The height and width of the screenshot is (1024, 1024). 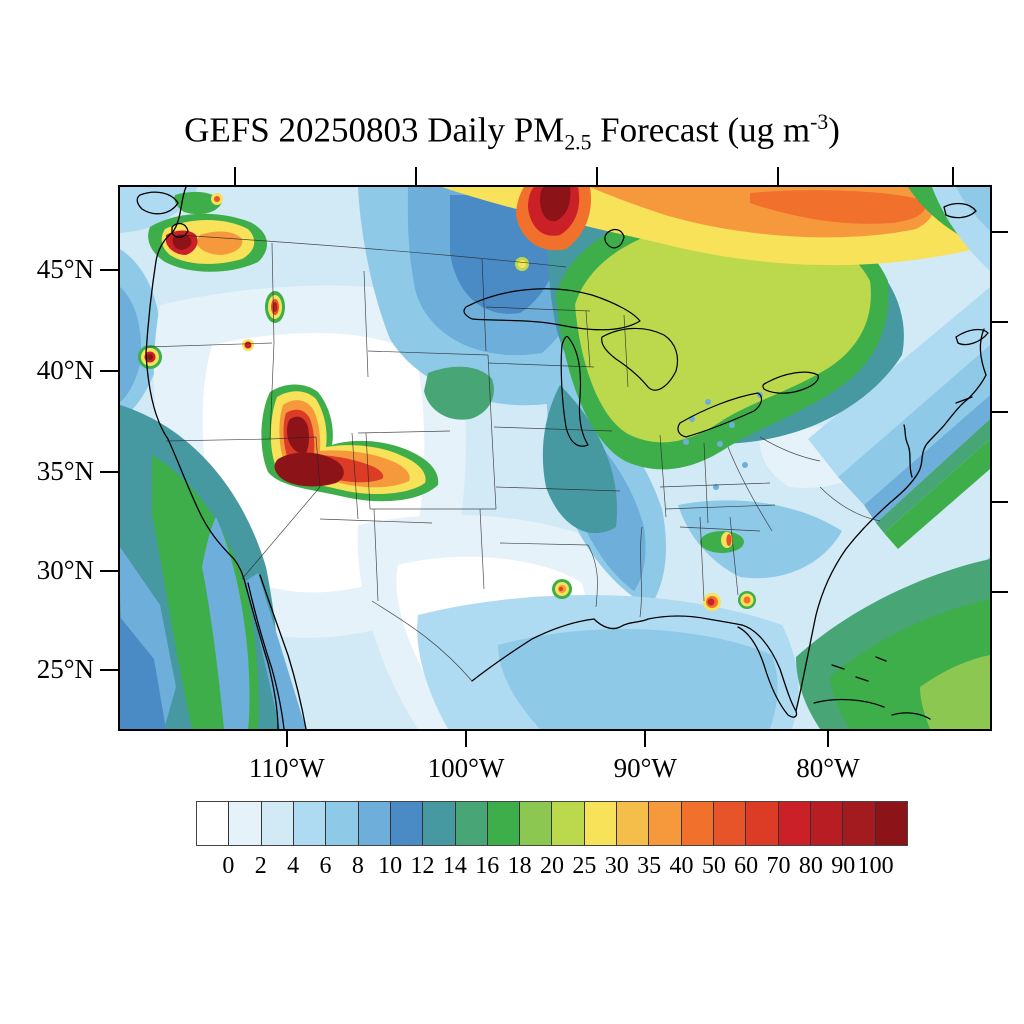 What do you see at coordinates (65, 269) in the screenshot?
I see `y-axis-label: 45°N` at bounding box center [65, 269].